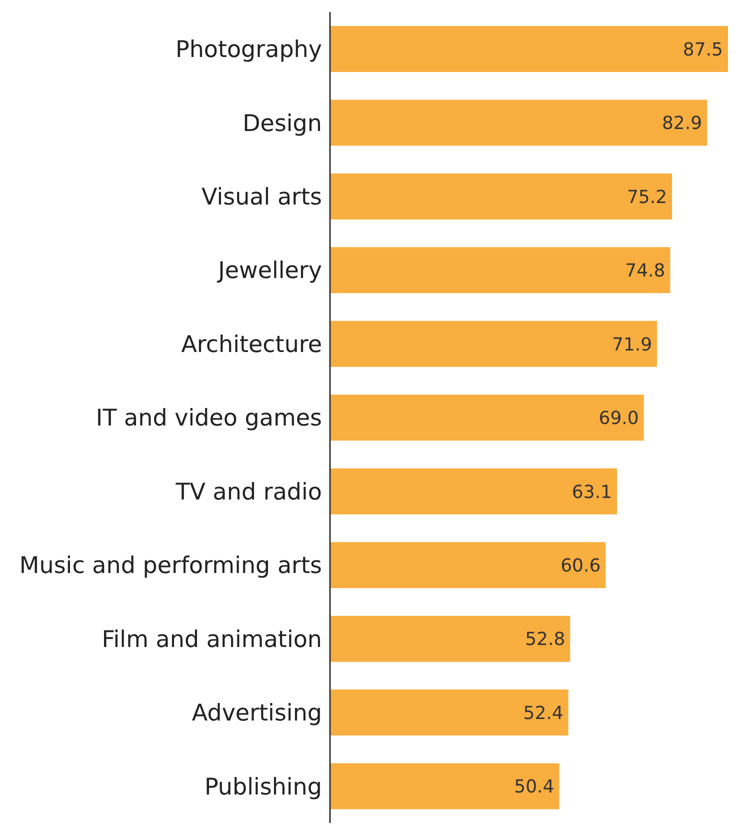 This screenshot has width=740, height=829. What do you see at coordinates (261, 197) in the screenshot?
I see `y-tick-label: Visual arts` at bounding box center [261, 197].